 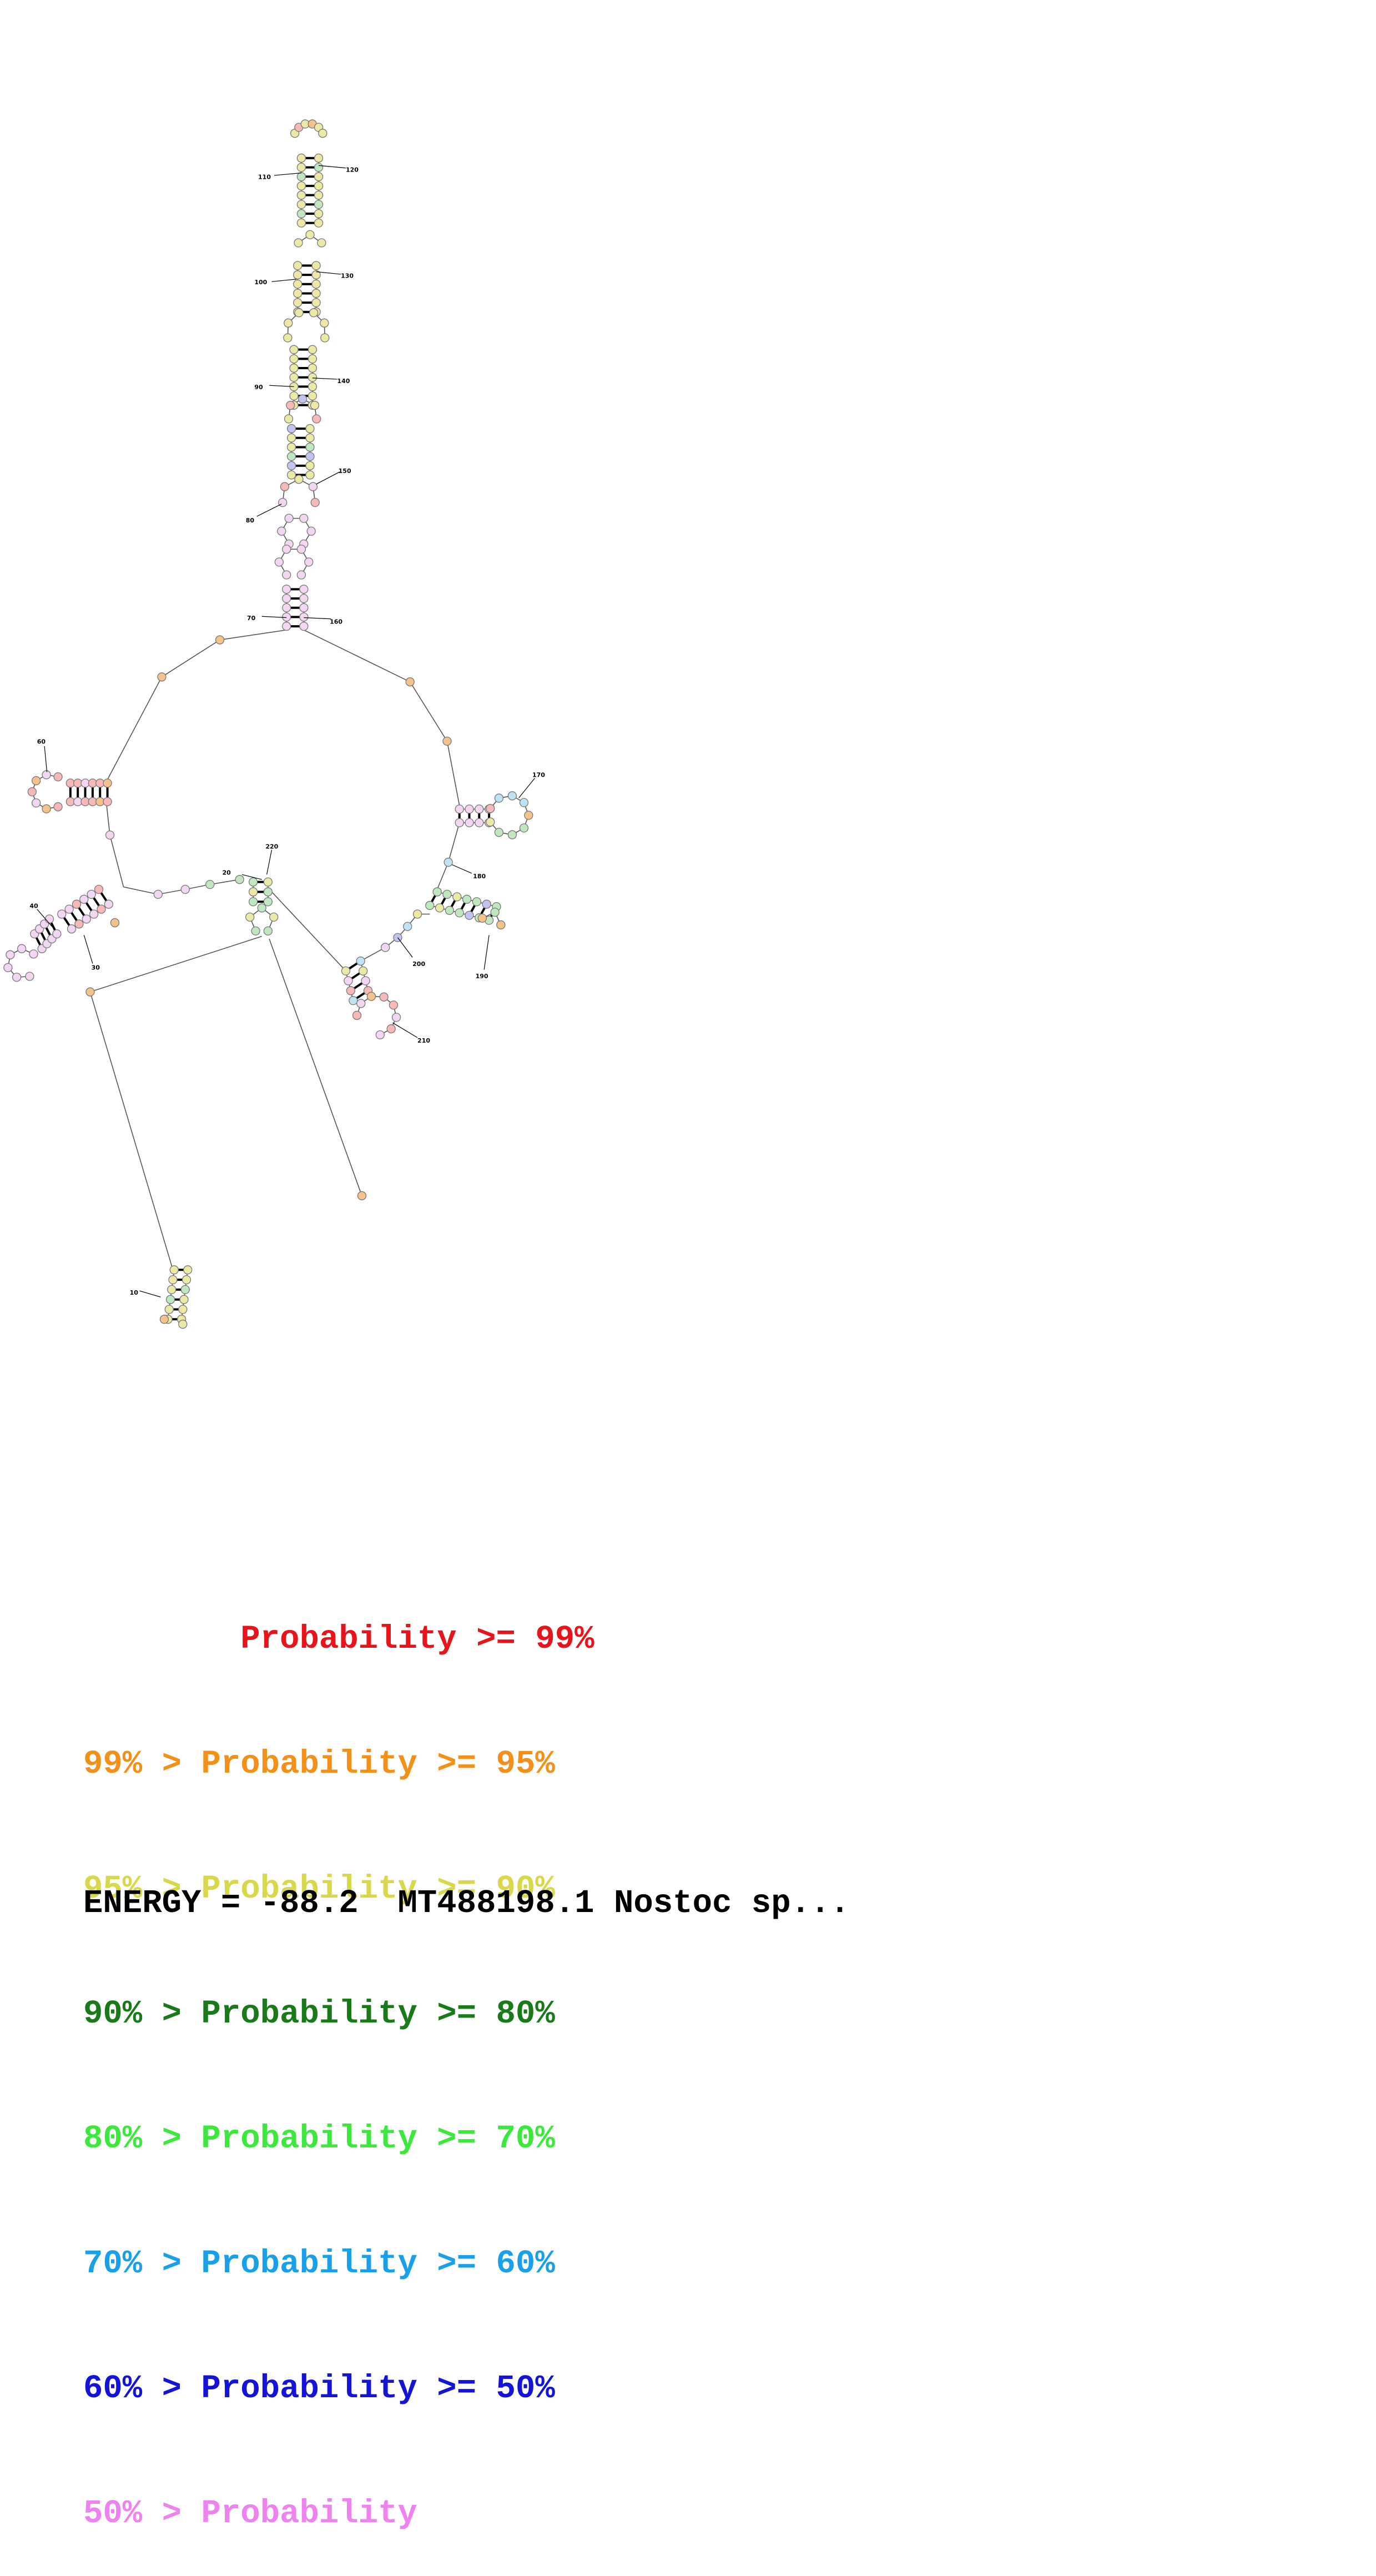 What do you see at coordinates (373, 955) in the screenshot?
I see `link-v` at bounding box center [373, 955].